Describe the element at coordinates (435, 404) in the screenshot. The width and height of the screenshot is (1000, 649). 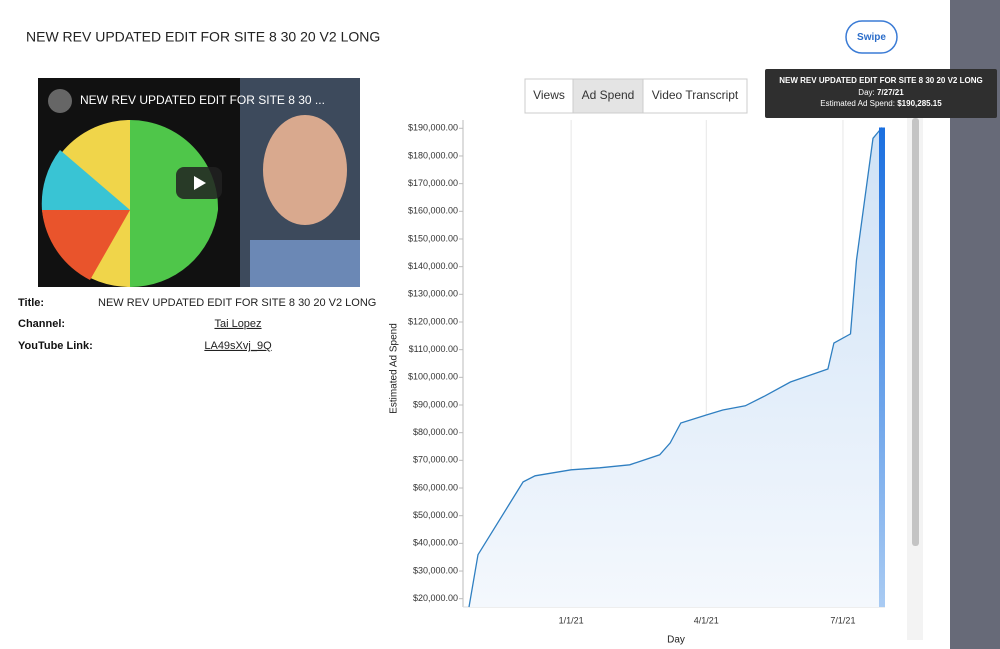
I see `y-tick-label: $90,000.00` at that location.